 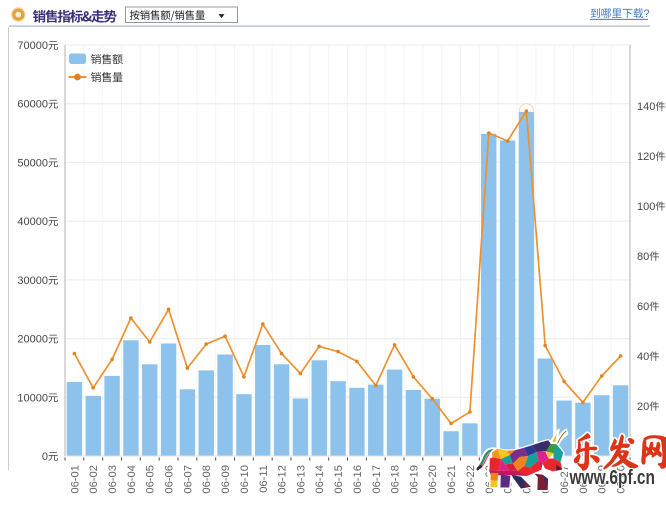 I want to click on svg-text: 20000, so click(x=32, y=340).